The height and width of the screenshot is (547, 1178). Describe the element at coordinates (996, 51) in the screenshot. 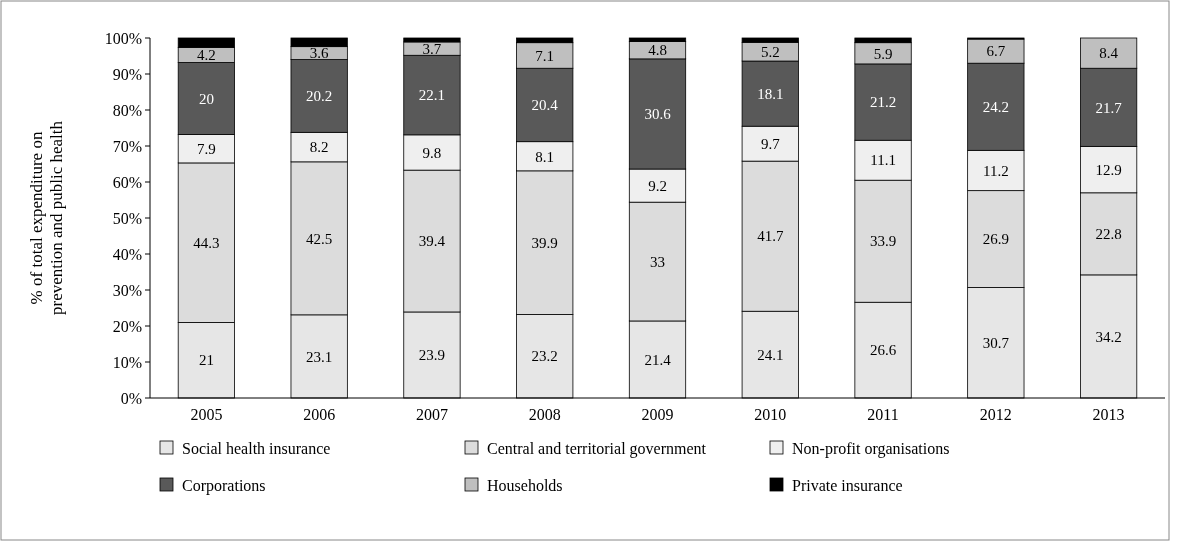

I see `data-label: 6.7` at that location.